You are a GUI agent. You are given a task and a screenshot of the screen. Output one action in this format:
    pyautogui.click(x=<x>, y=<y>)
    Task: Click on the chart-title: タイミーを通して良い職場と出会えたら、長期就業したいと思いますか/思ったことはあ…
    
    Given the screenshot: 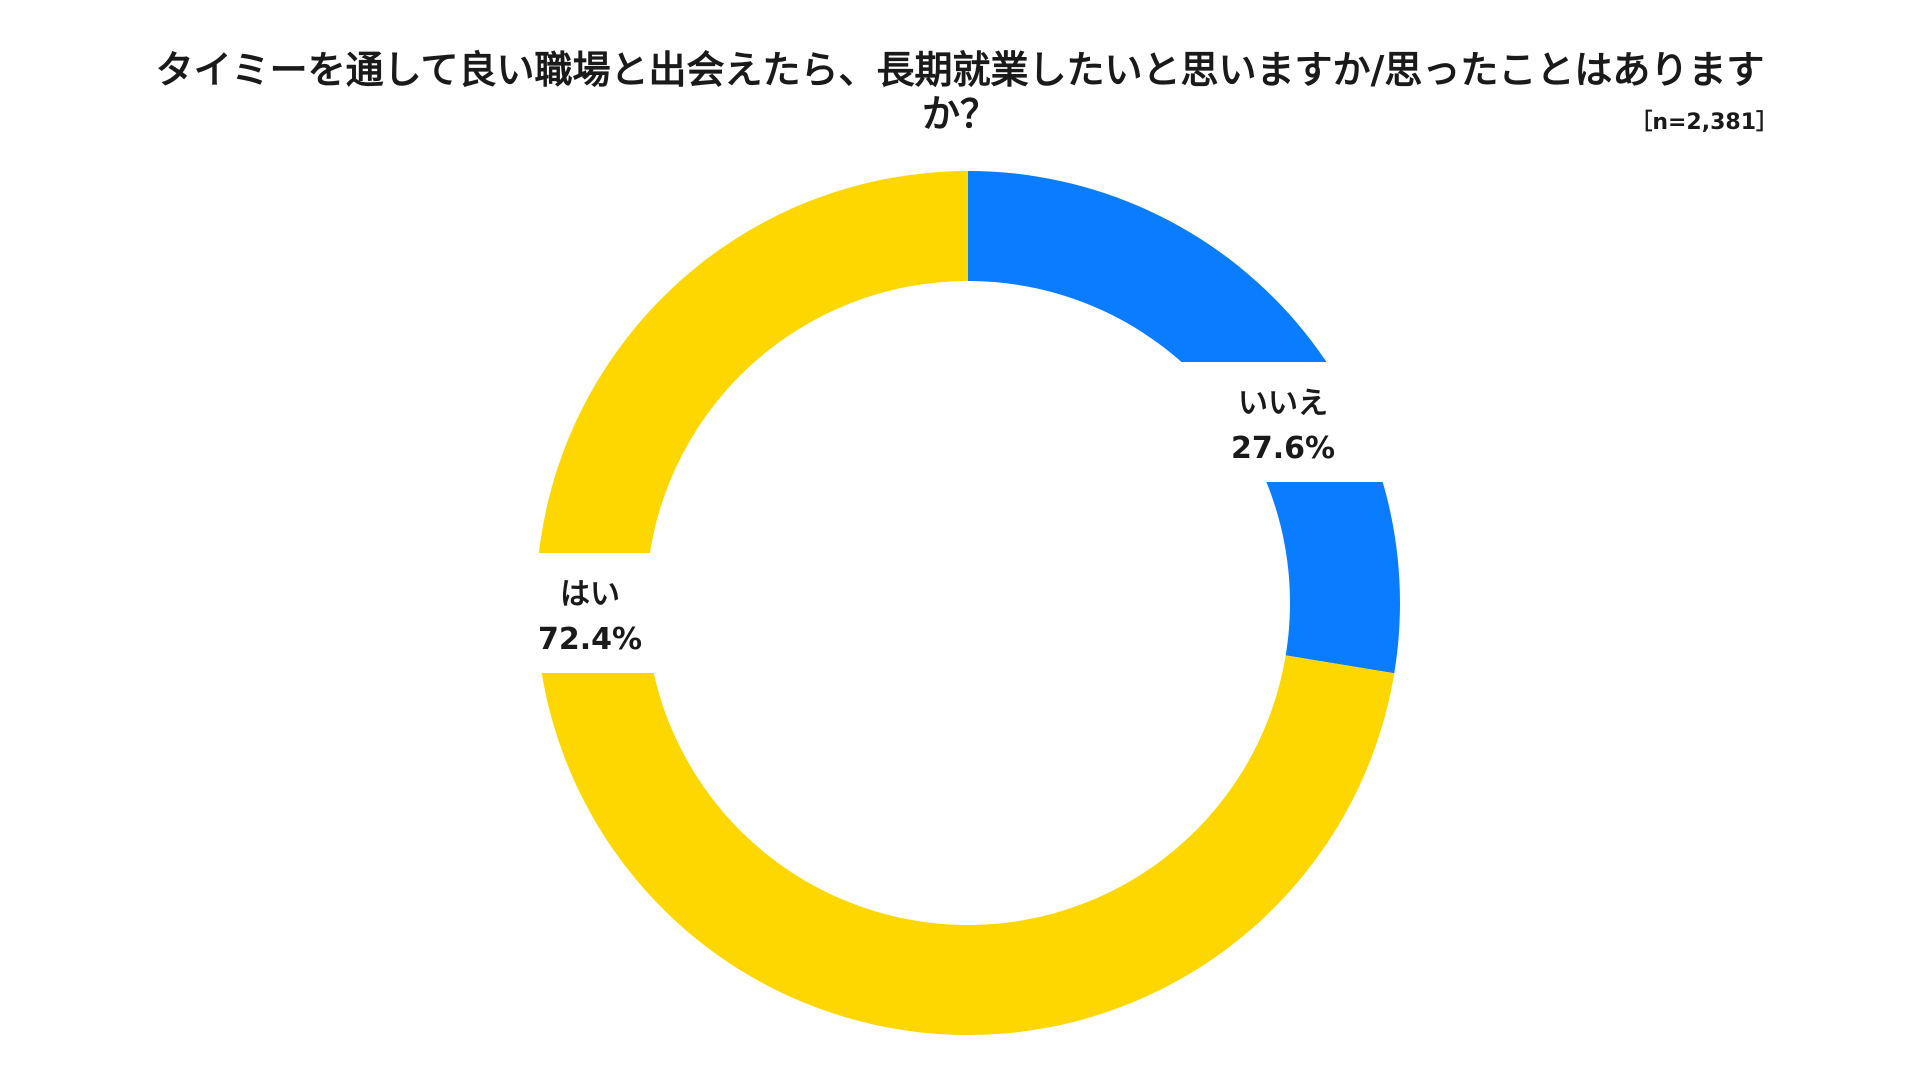 What is the action you would take?
    pyautogui.click(x=960, y=92)
    